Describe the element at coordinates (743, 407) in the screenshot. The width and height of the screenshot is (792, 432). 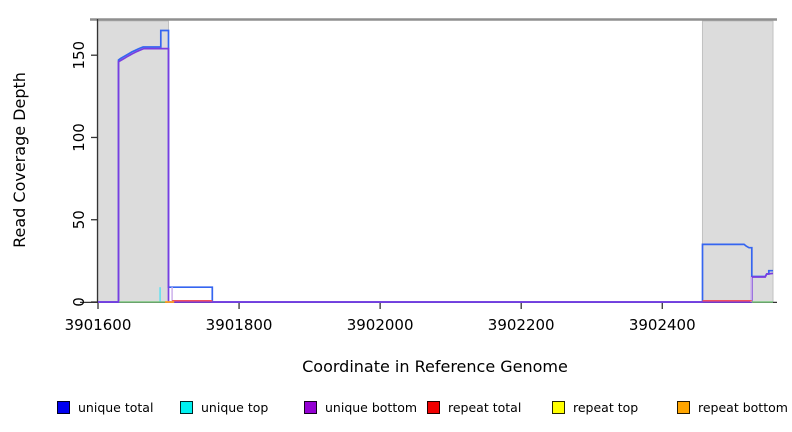
I see `legend-label: repeat bottom` at that location.